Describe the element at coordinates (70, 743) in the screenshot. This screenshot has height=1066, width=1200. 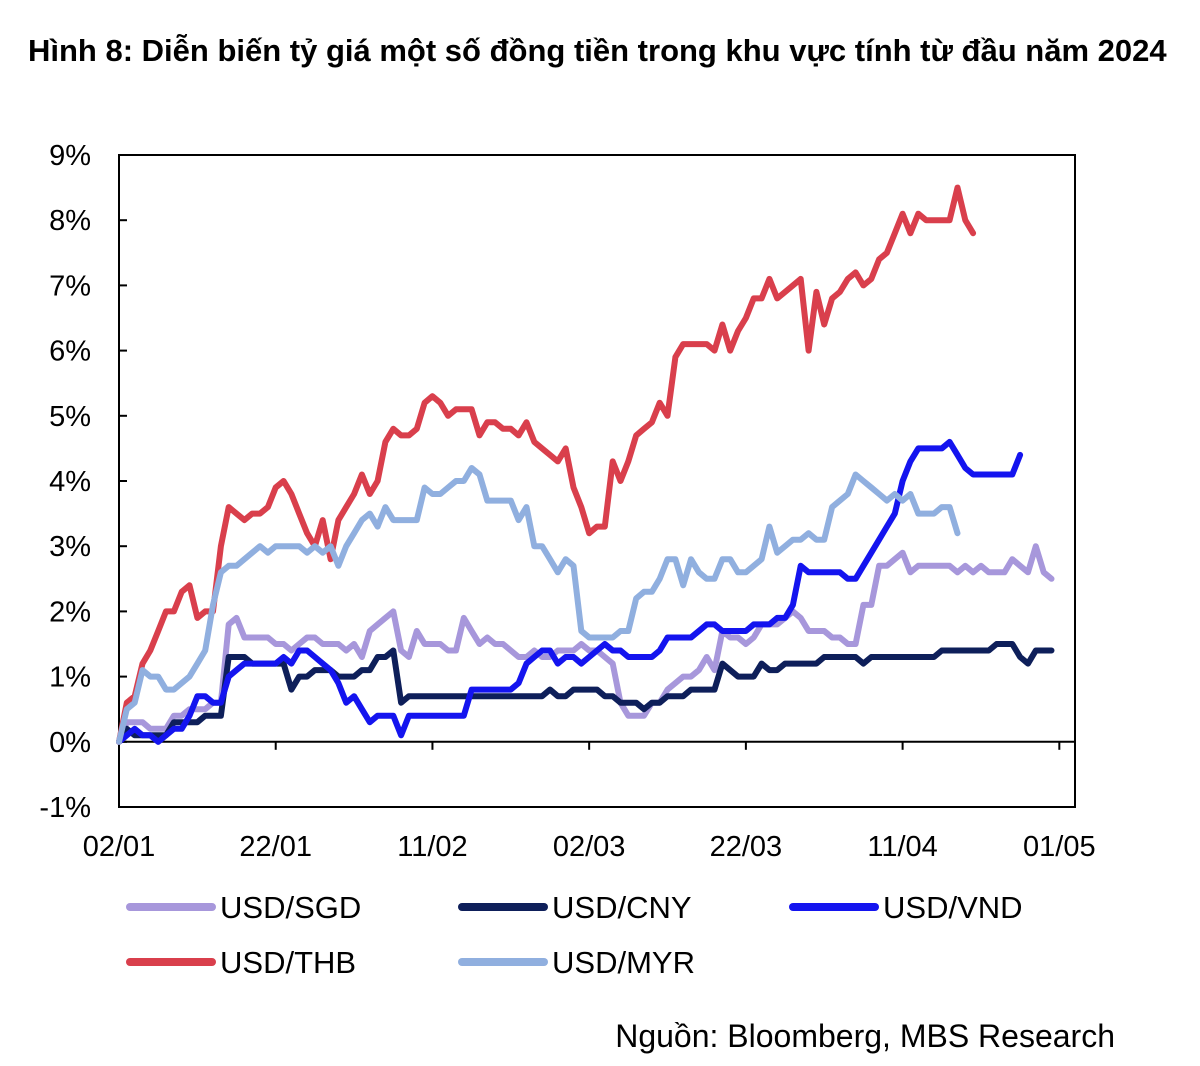
I see `y-tick-label: 0%` at that location.